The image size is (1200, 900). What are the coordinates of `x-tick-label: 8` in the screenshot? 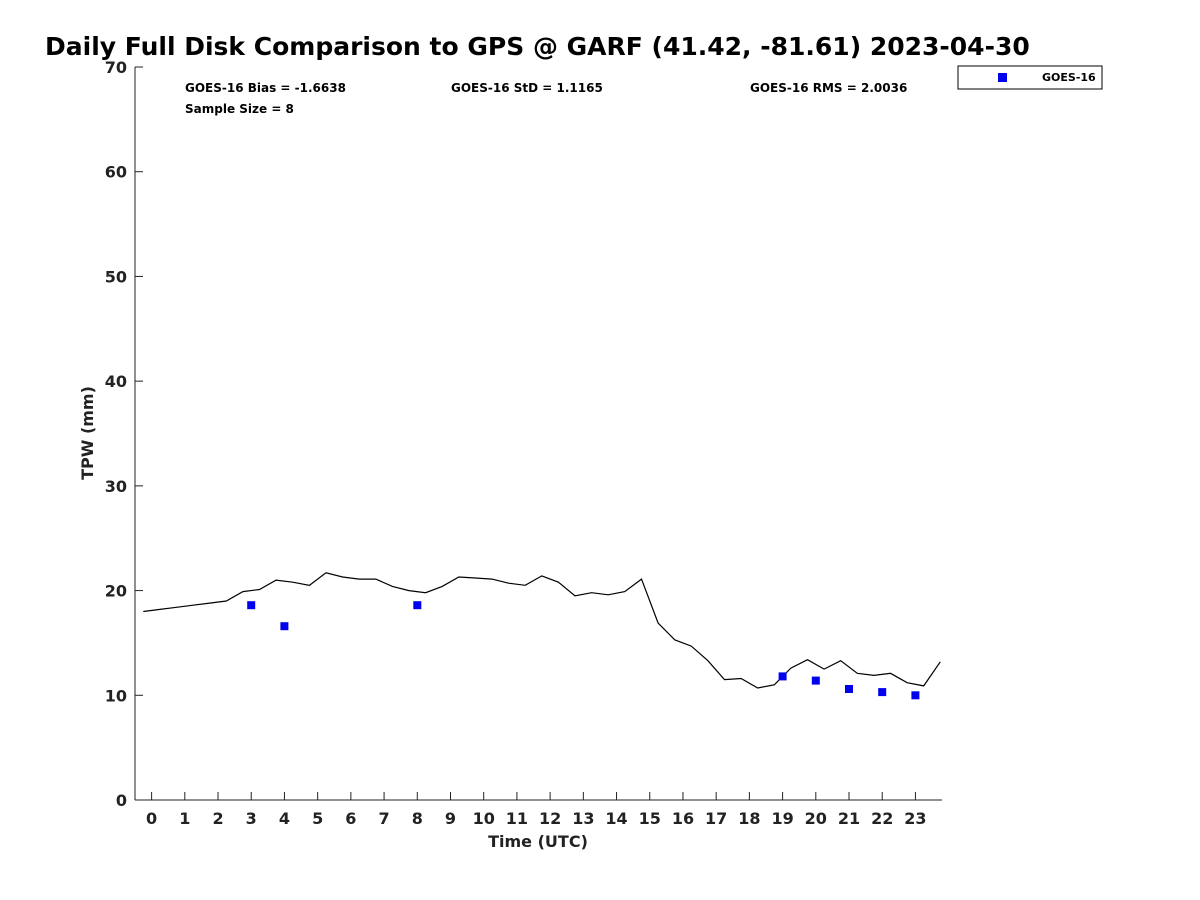 It's located at (417, 818).